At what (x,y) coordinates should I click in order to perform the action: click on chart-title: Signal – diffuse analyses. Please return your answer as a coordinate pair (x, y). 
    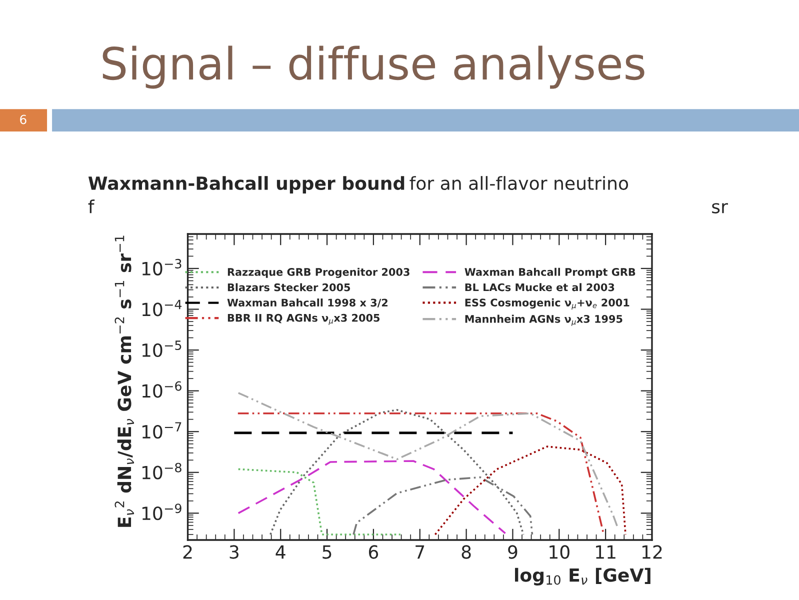
    Looking at the image, I should click on (373, 67).